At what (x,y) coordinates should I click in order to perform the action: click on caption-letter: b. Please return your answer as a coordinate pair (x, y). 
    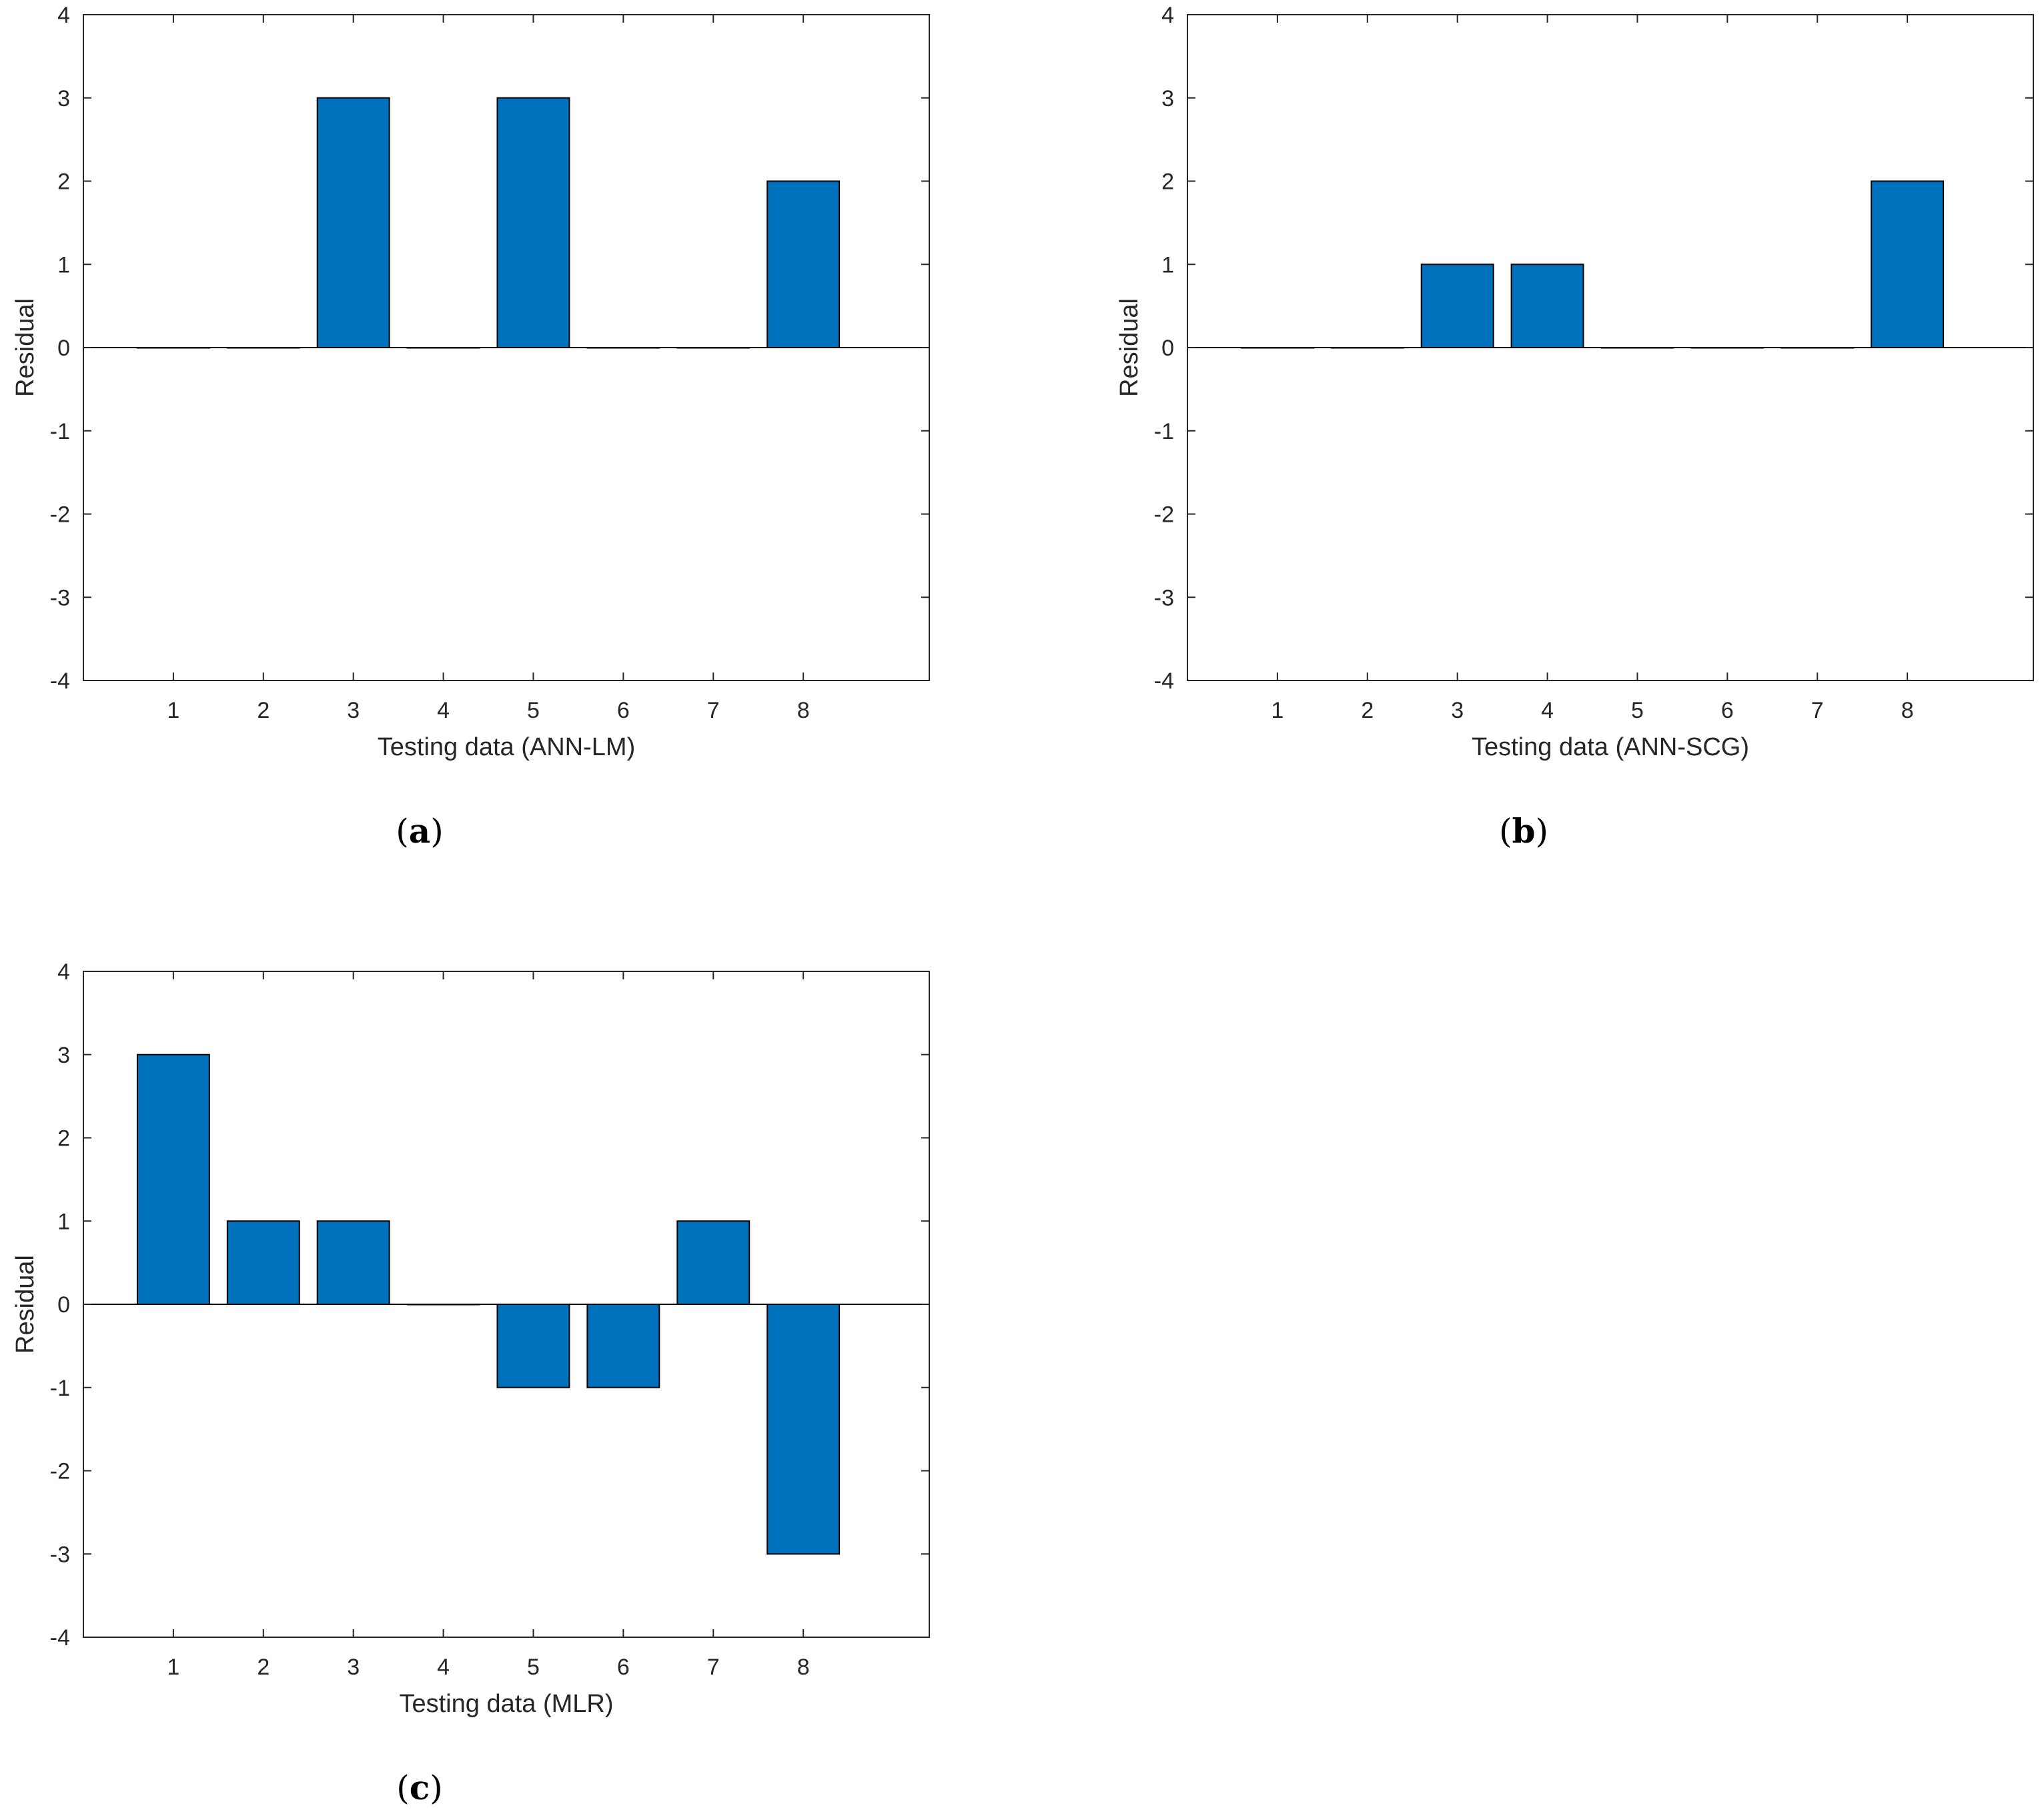
    Looking at the image, I should click on (1524, 831).